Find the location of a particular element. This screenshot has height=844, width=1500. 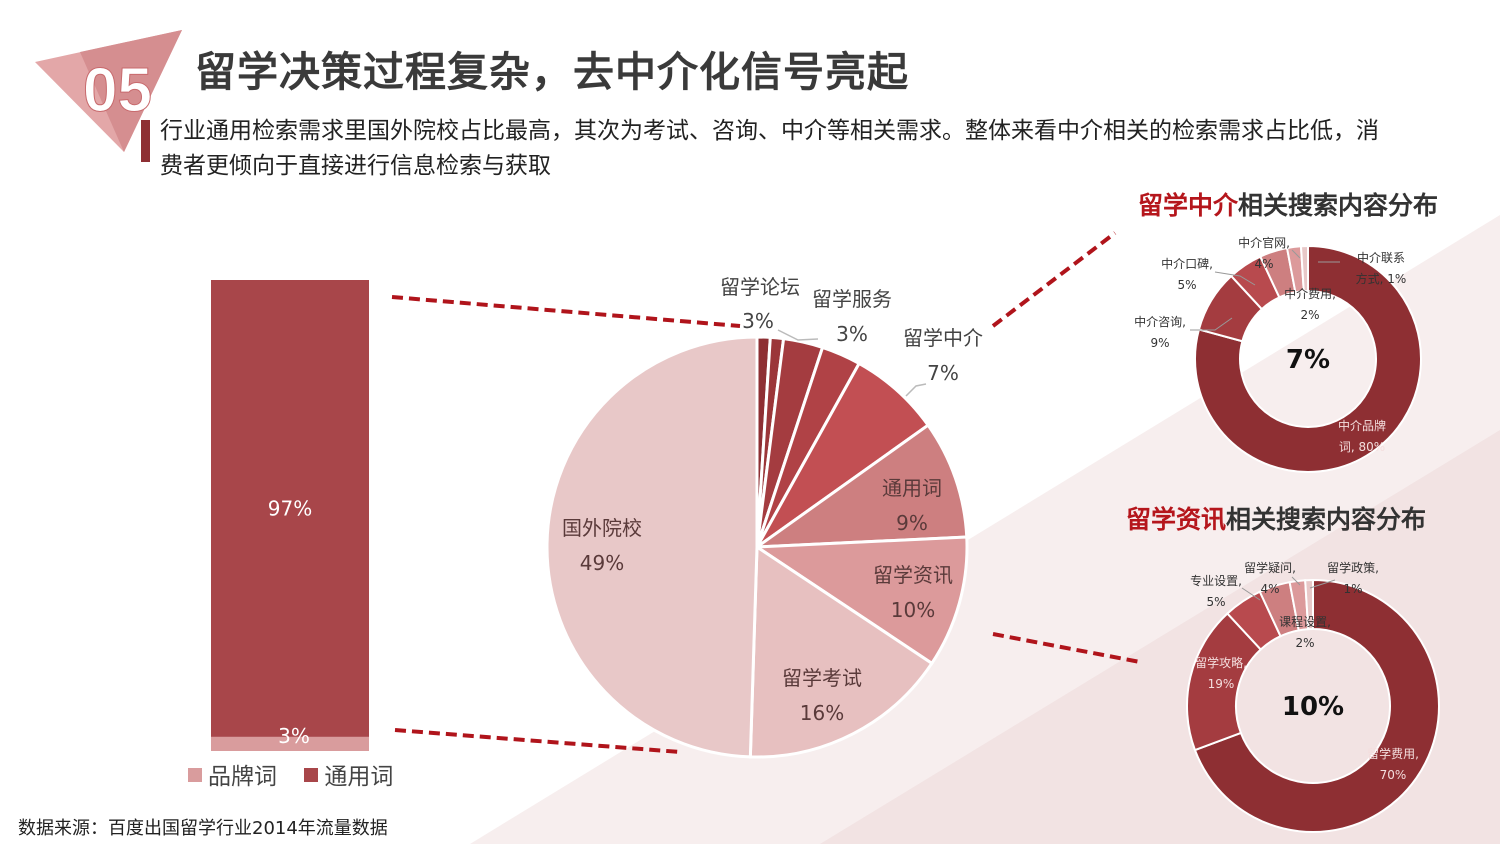

donut2-group-label-1-a: 留学攻略, is located at coordinates (1221, 662).